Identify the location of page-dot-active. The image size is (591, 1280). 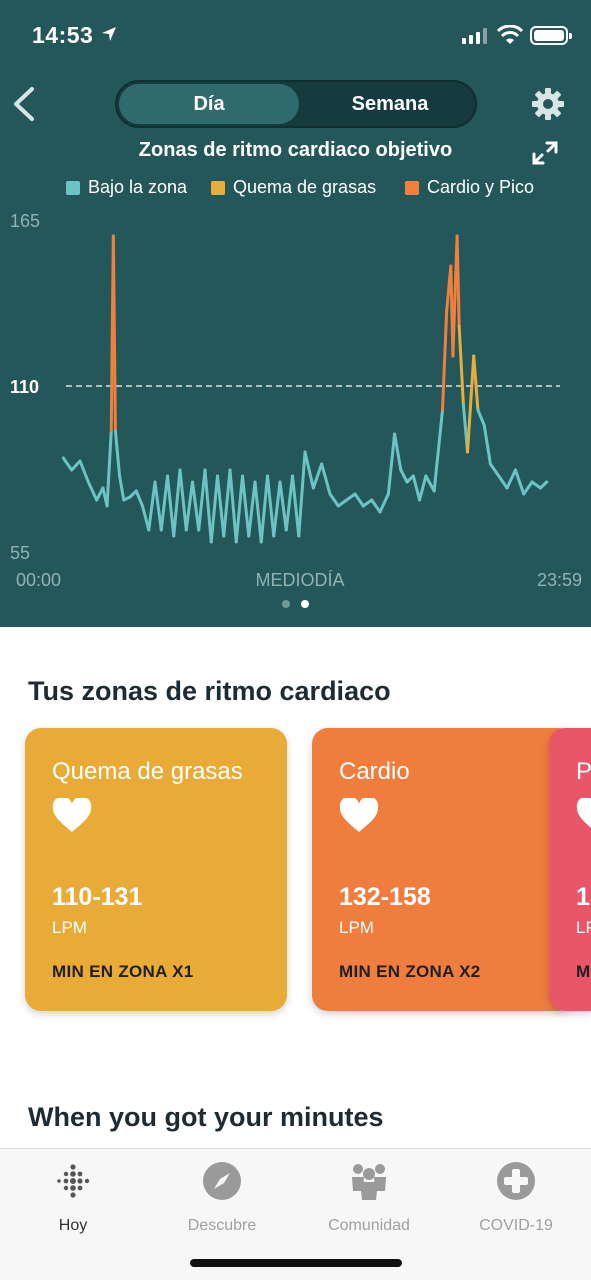
(305, 604).